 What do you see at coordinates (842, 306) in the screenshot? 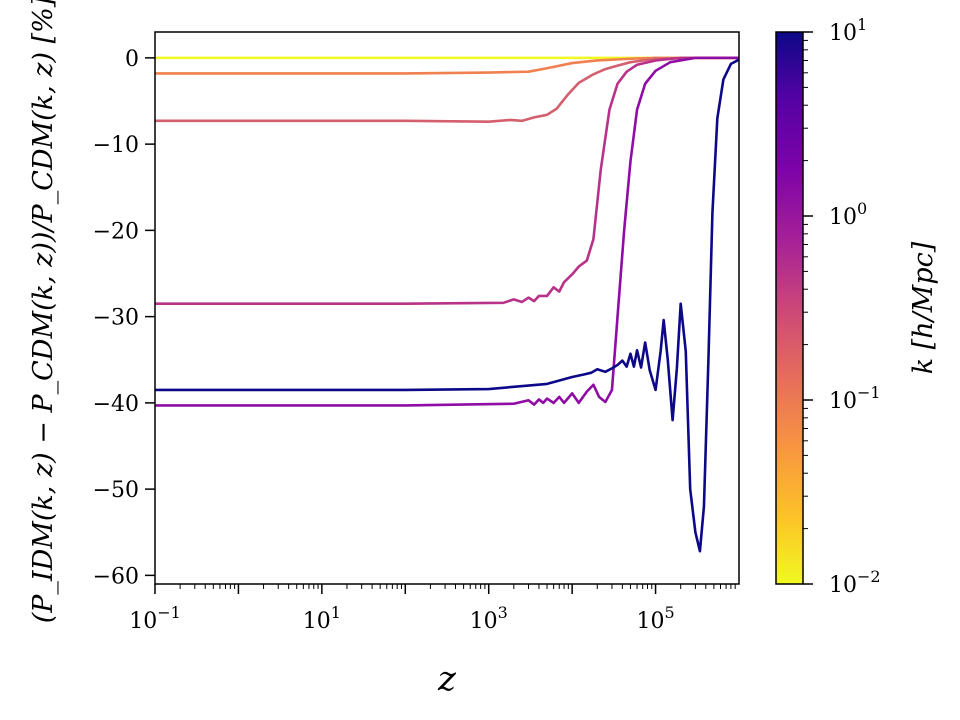
I see `colorbar-axis: 10¹ 10⁰ 10⁻¹ 10⁻²` at bounding box center [842, 306].